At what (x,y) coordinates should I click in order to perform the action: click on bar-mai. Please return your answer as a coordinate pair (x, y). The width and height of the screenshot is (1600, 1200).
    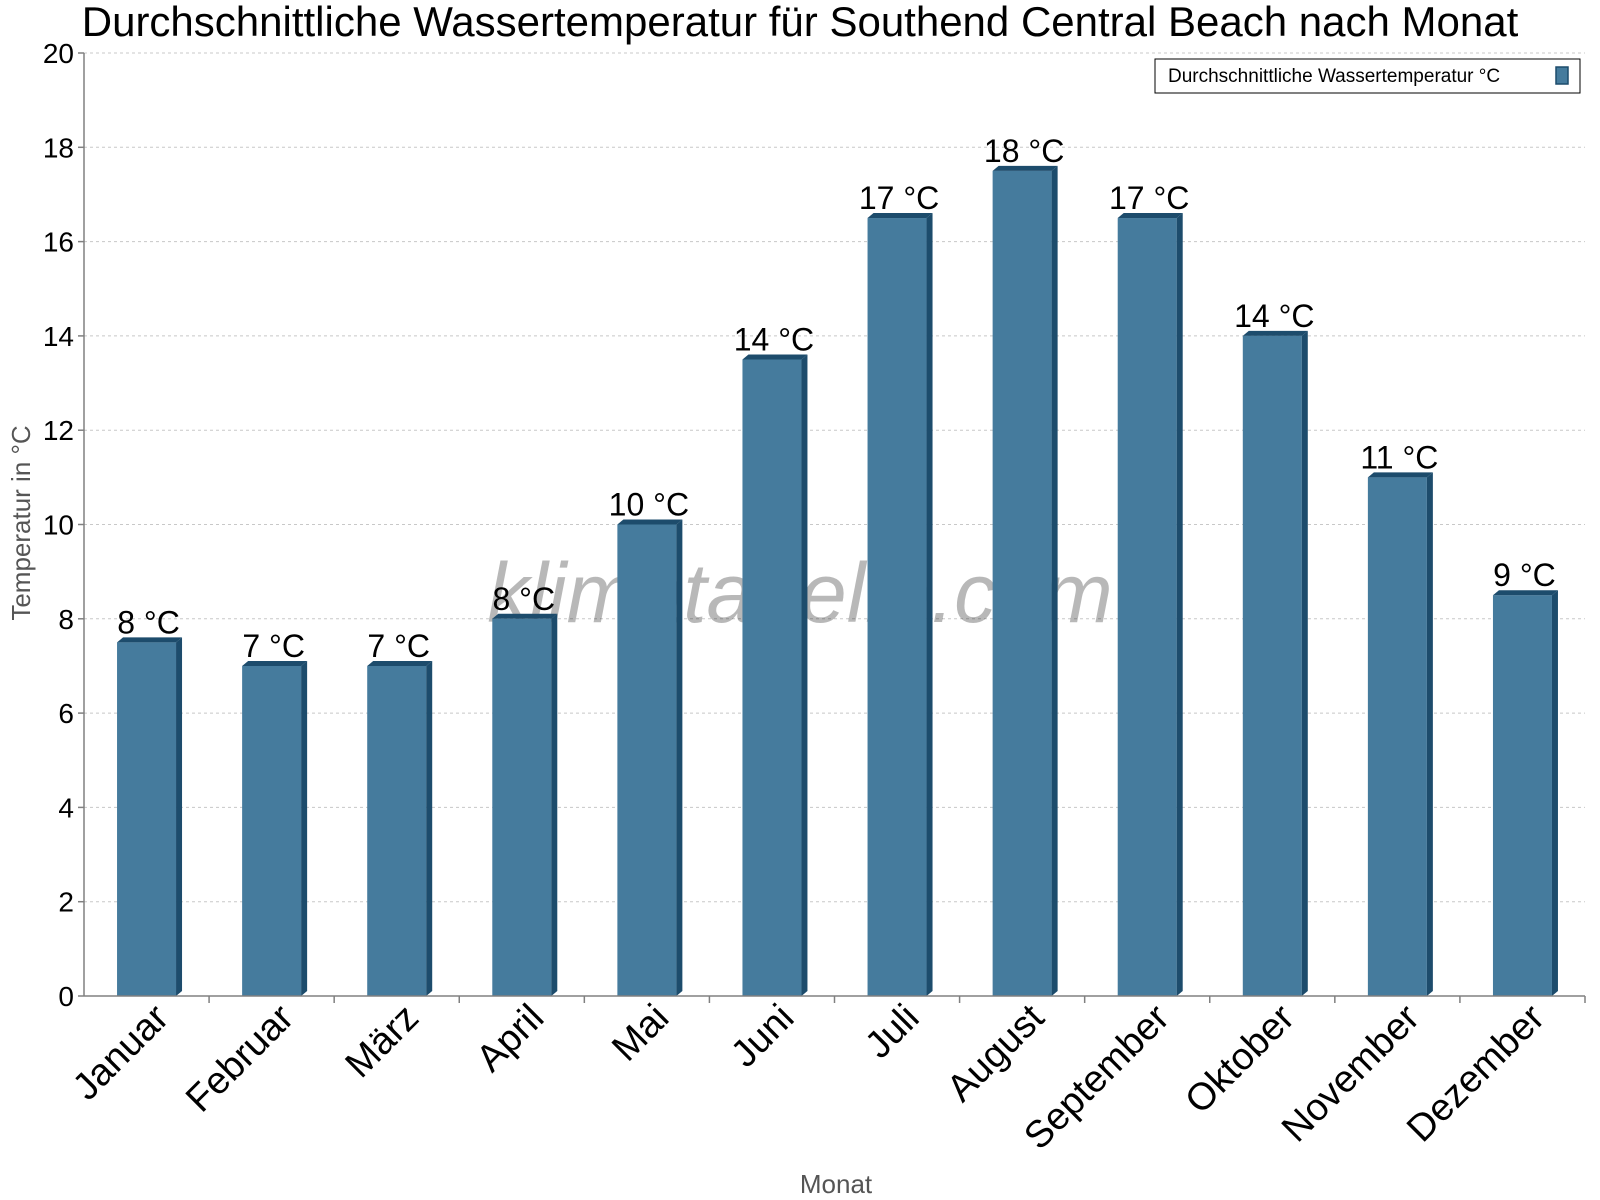
    Looking at the image, I should click on (650, 757).